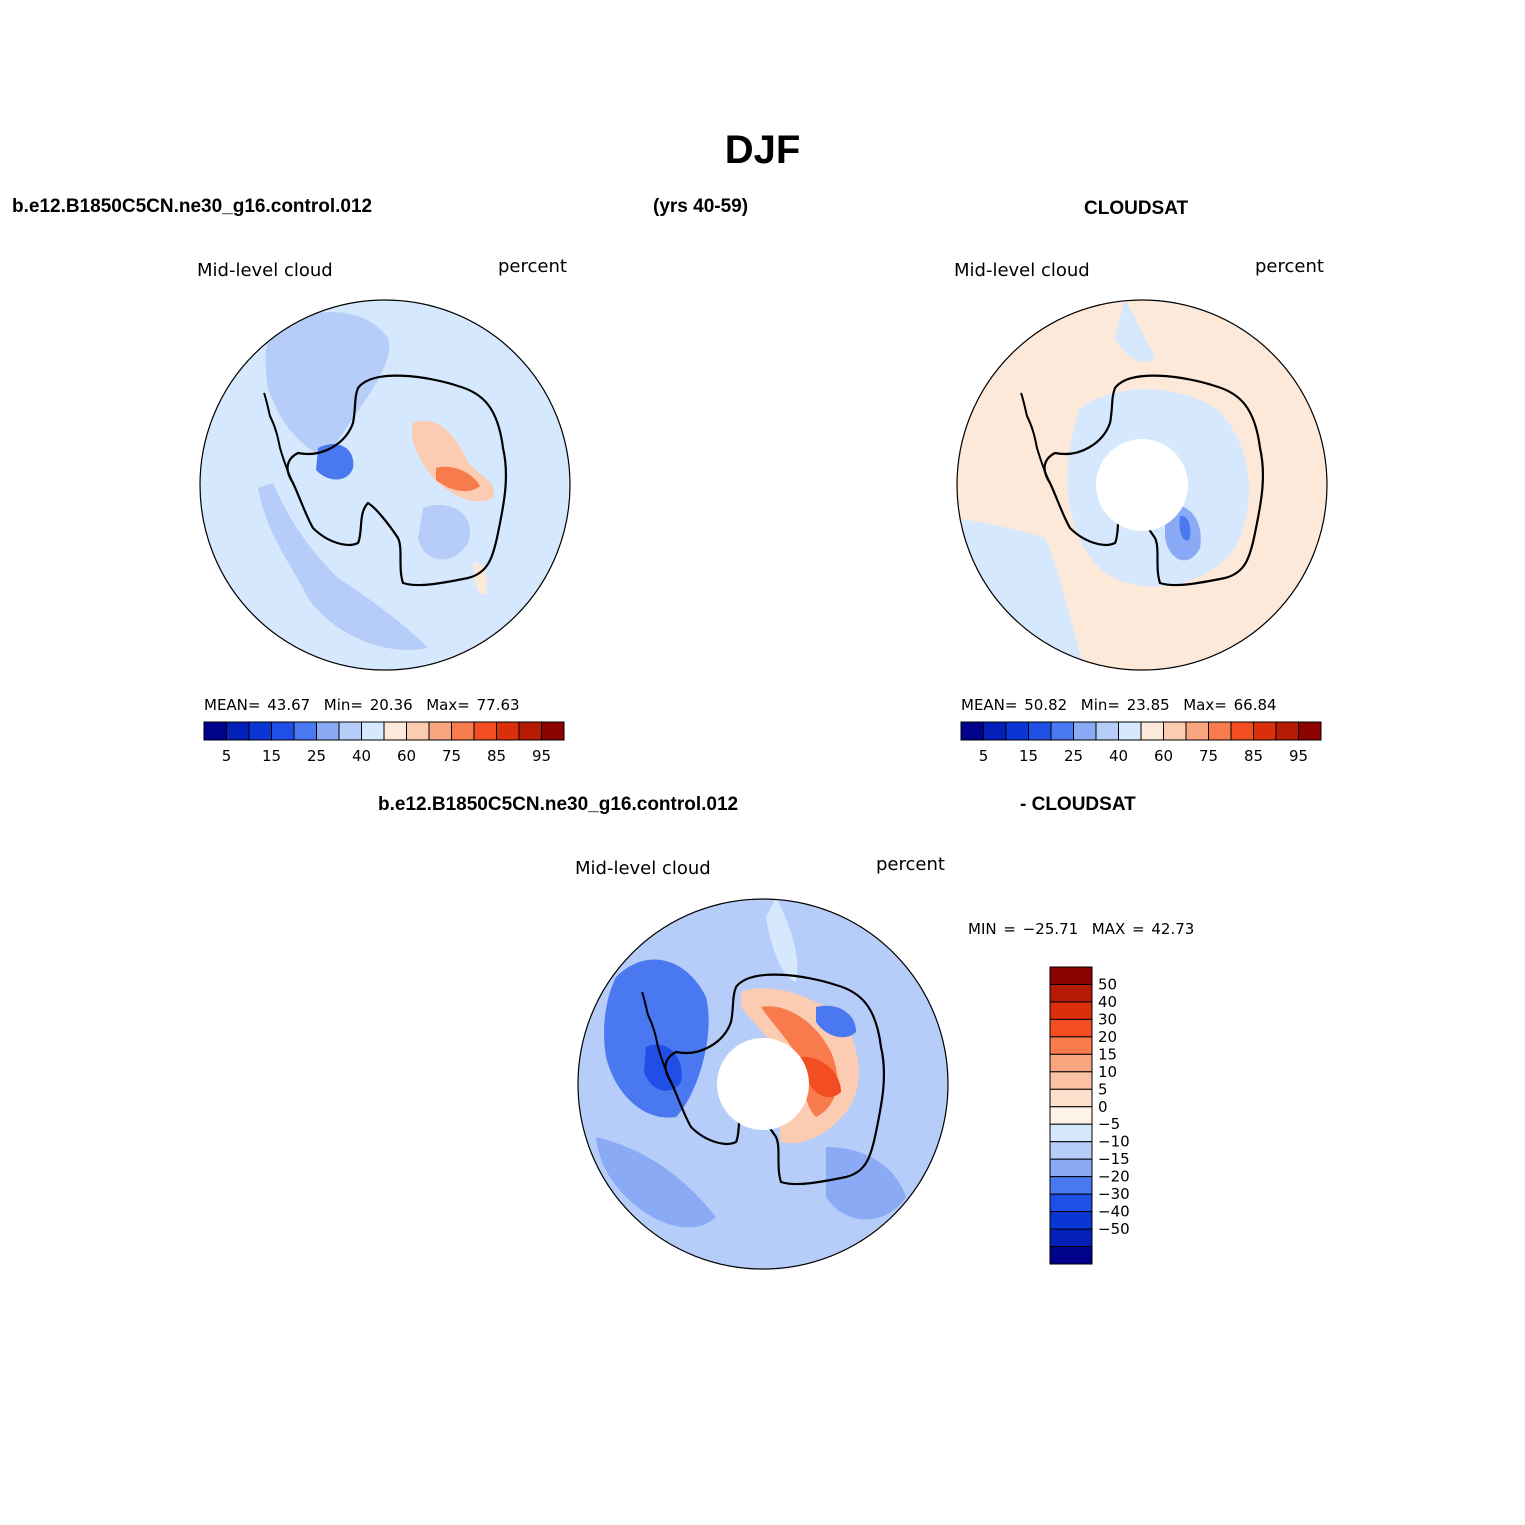 The width and height of the screenshot is (1525, 1525). What do you see at coordinates (1078, 804) in the screenshot?
I see `diff-obs-header: - CLOUDSAT` at bounding box center [1078, 804].